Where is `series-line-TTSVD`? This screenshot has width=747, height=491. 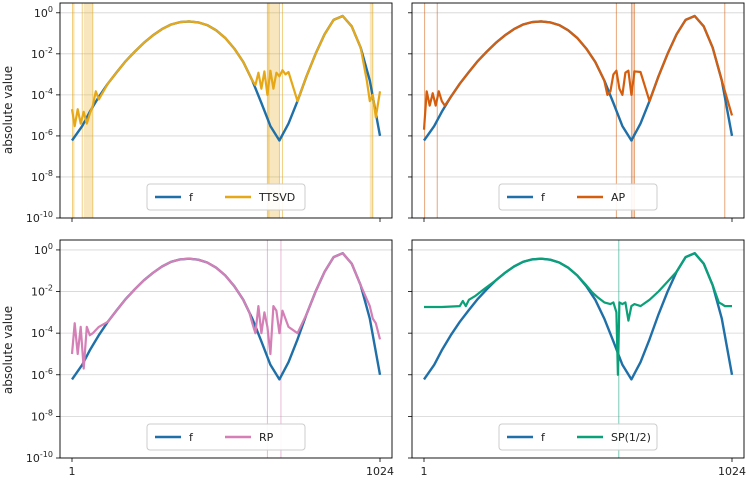 series-line-TTSVD is located at coordinates (226, 71).